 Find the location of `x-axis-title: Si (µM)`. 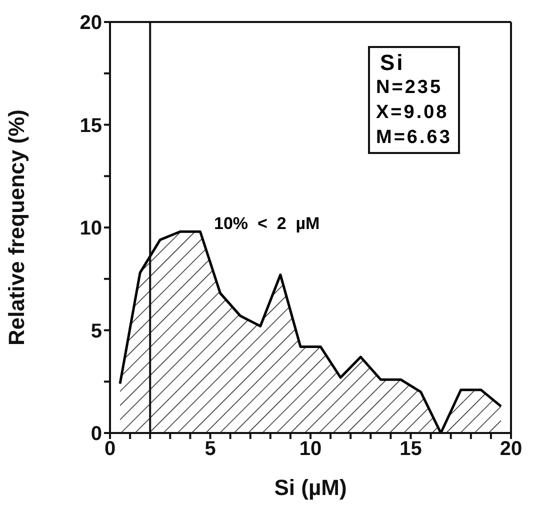

x-axis-title: Si (µM) is located at coordinates (310, 487).